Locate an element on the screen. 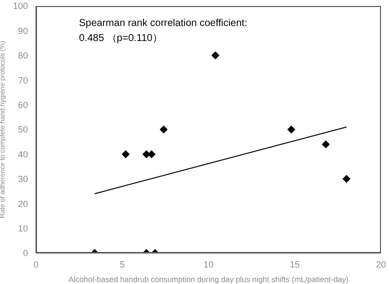 The image size is (389, 284). y-tick-label: 50 is located at coordinates (23, 129).